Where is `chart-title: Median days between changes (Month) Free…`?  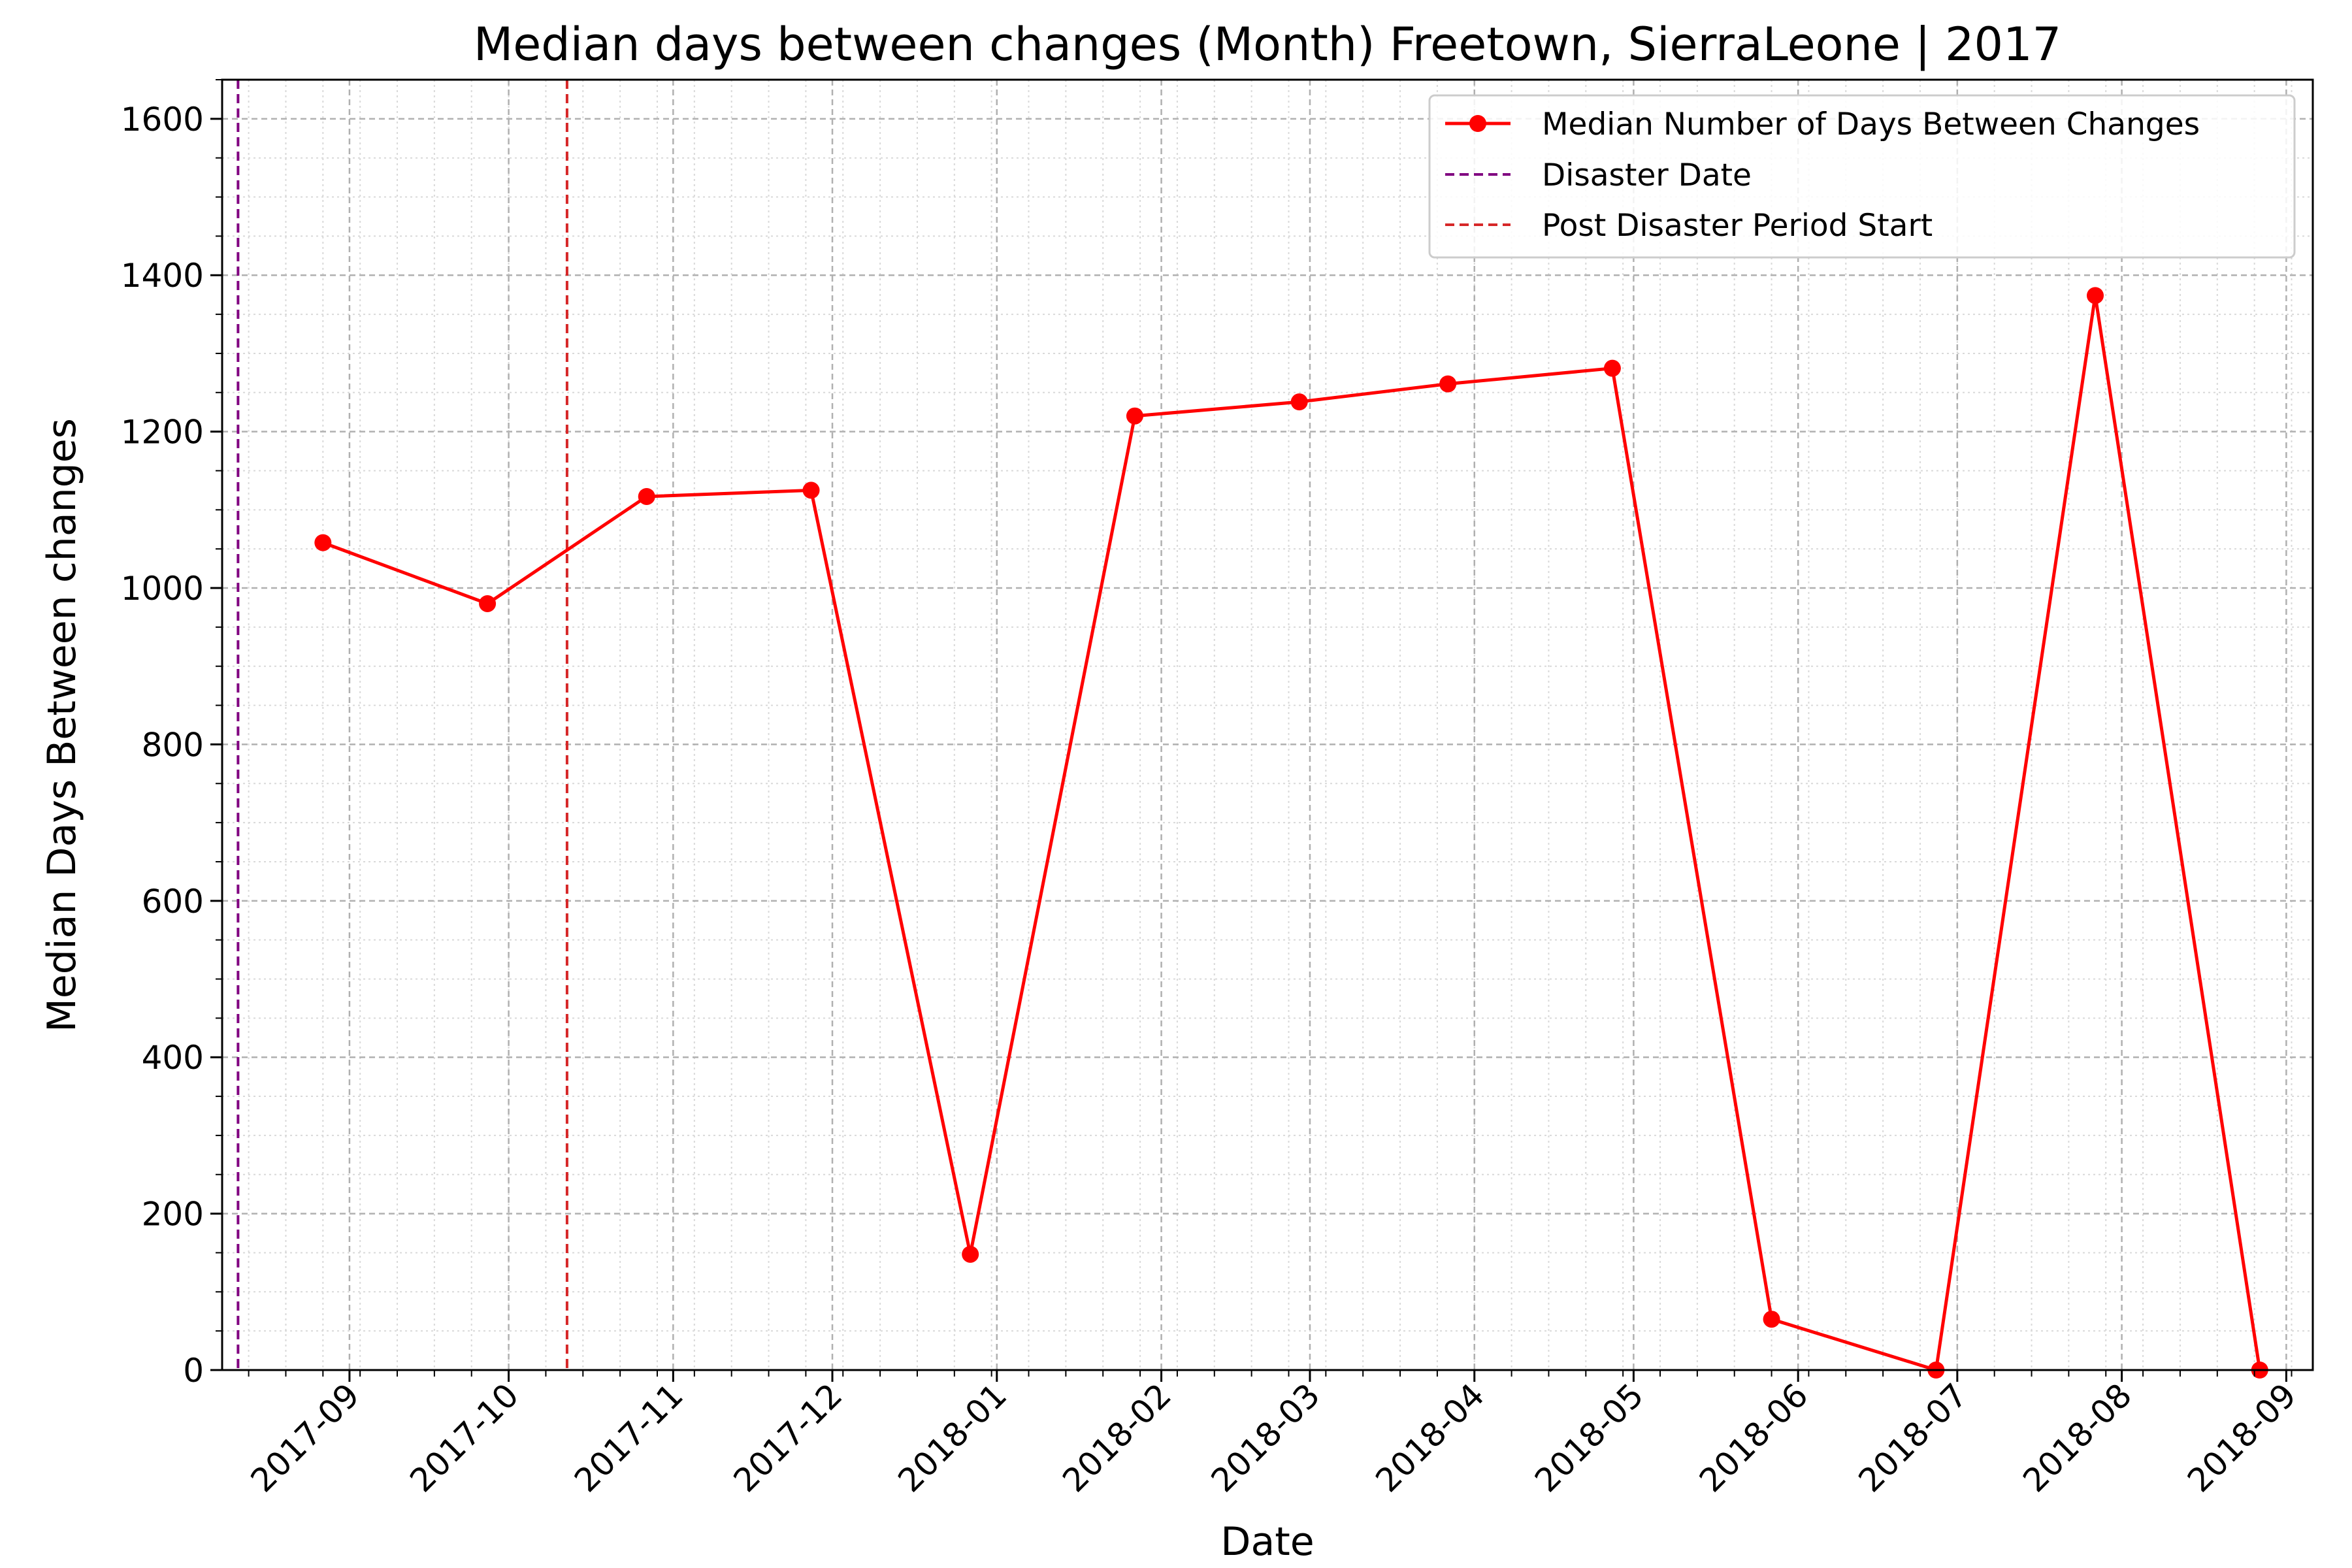 chart-title: Median days between changes (Month) Free… is located at coordinates (1267, 44).